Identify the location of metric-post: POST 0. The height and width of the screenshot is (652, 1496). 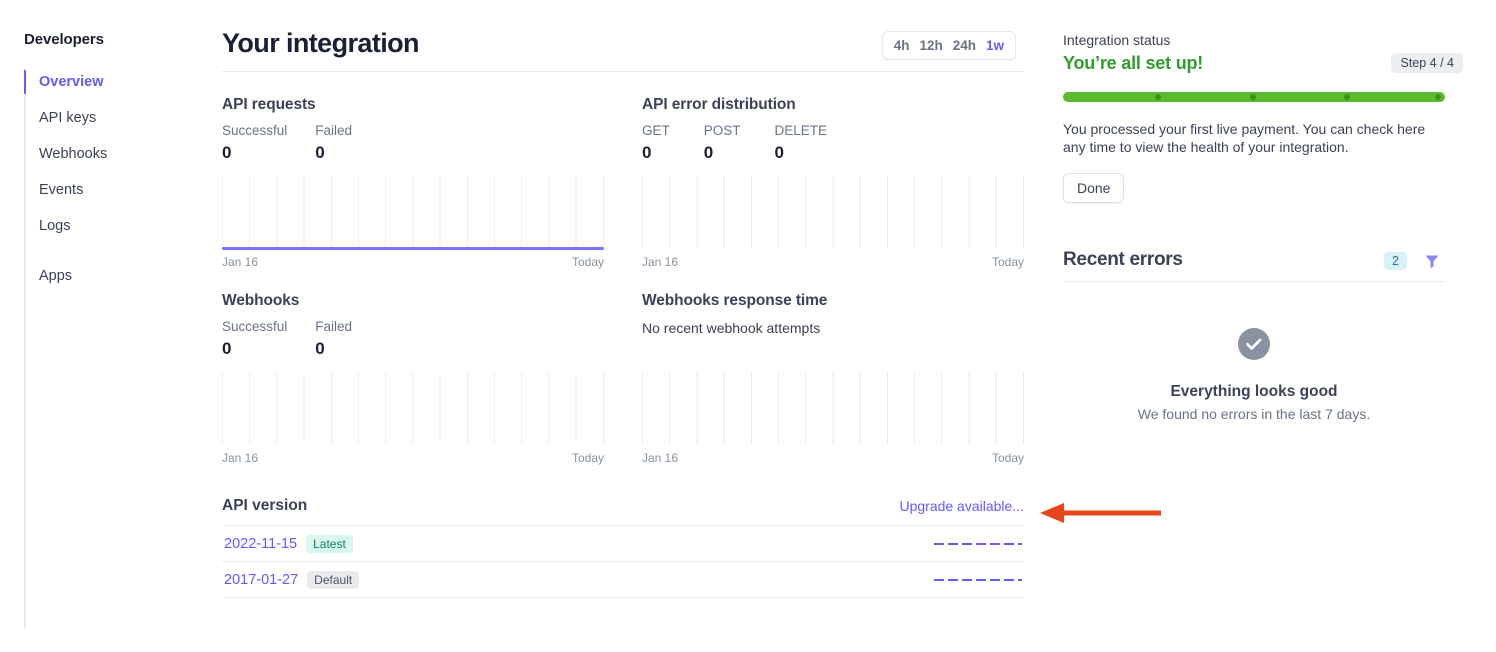
(722, 143).